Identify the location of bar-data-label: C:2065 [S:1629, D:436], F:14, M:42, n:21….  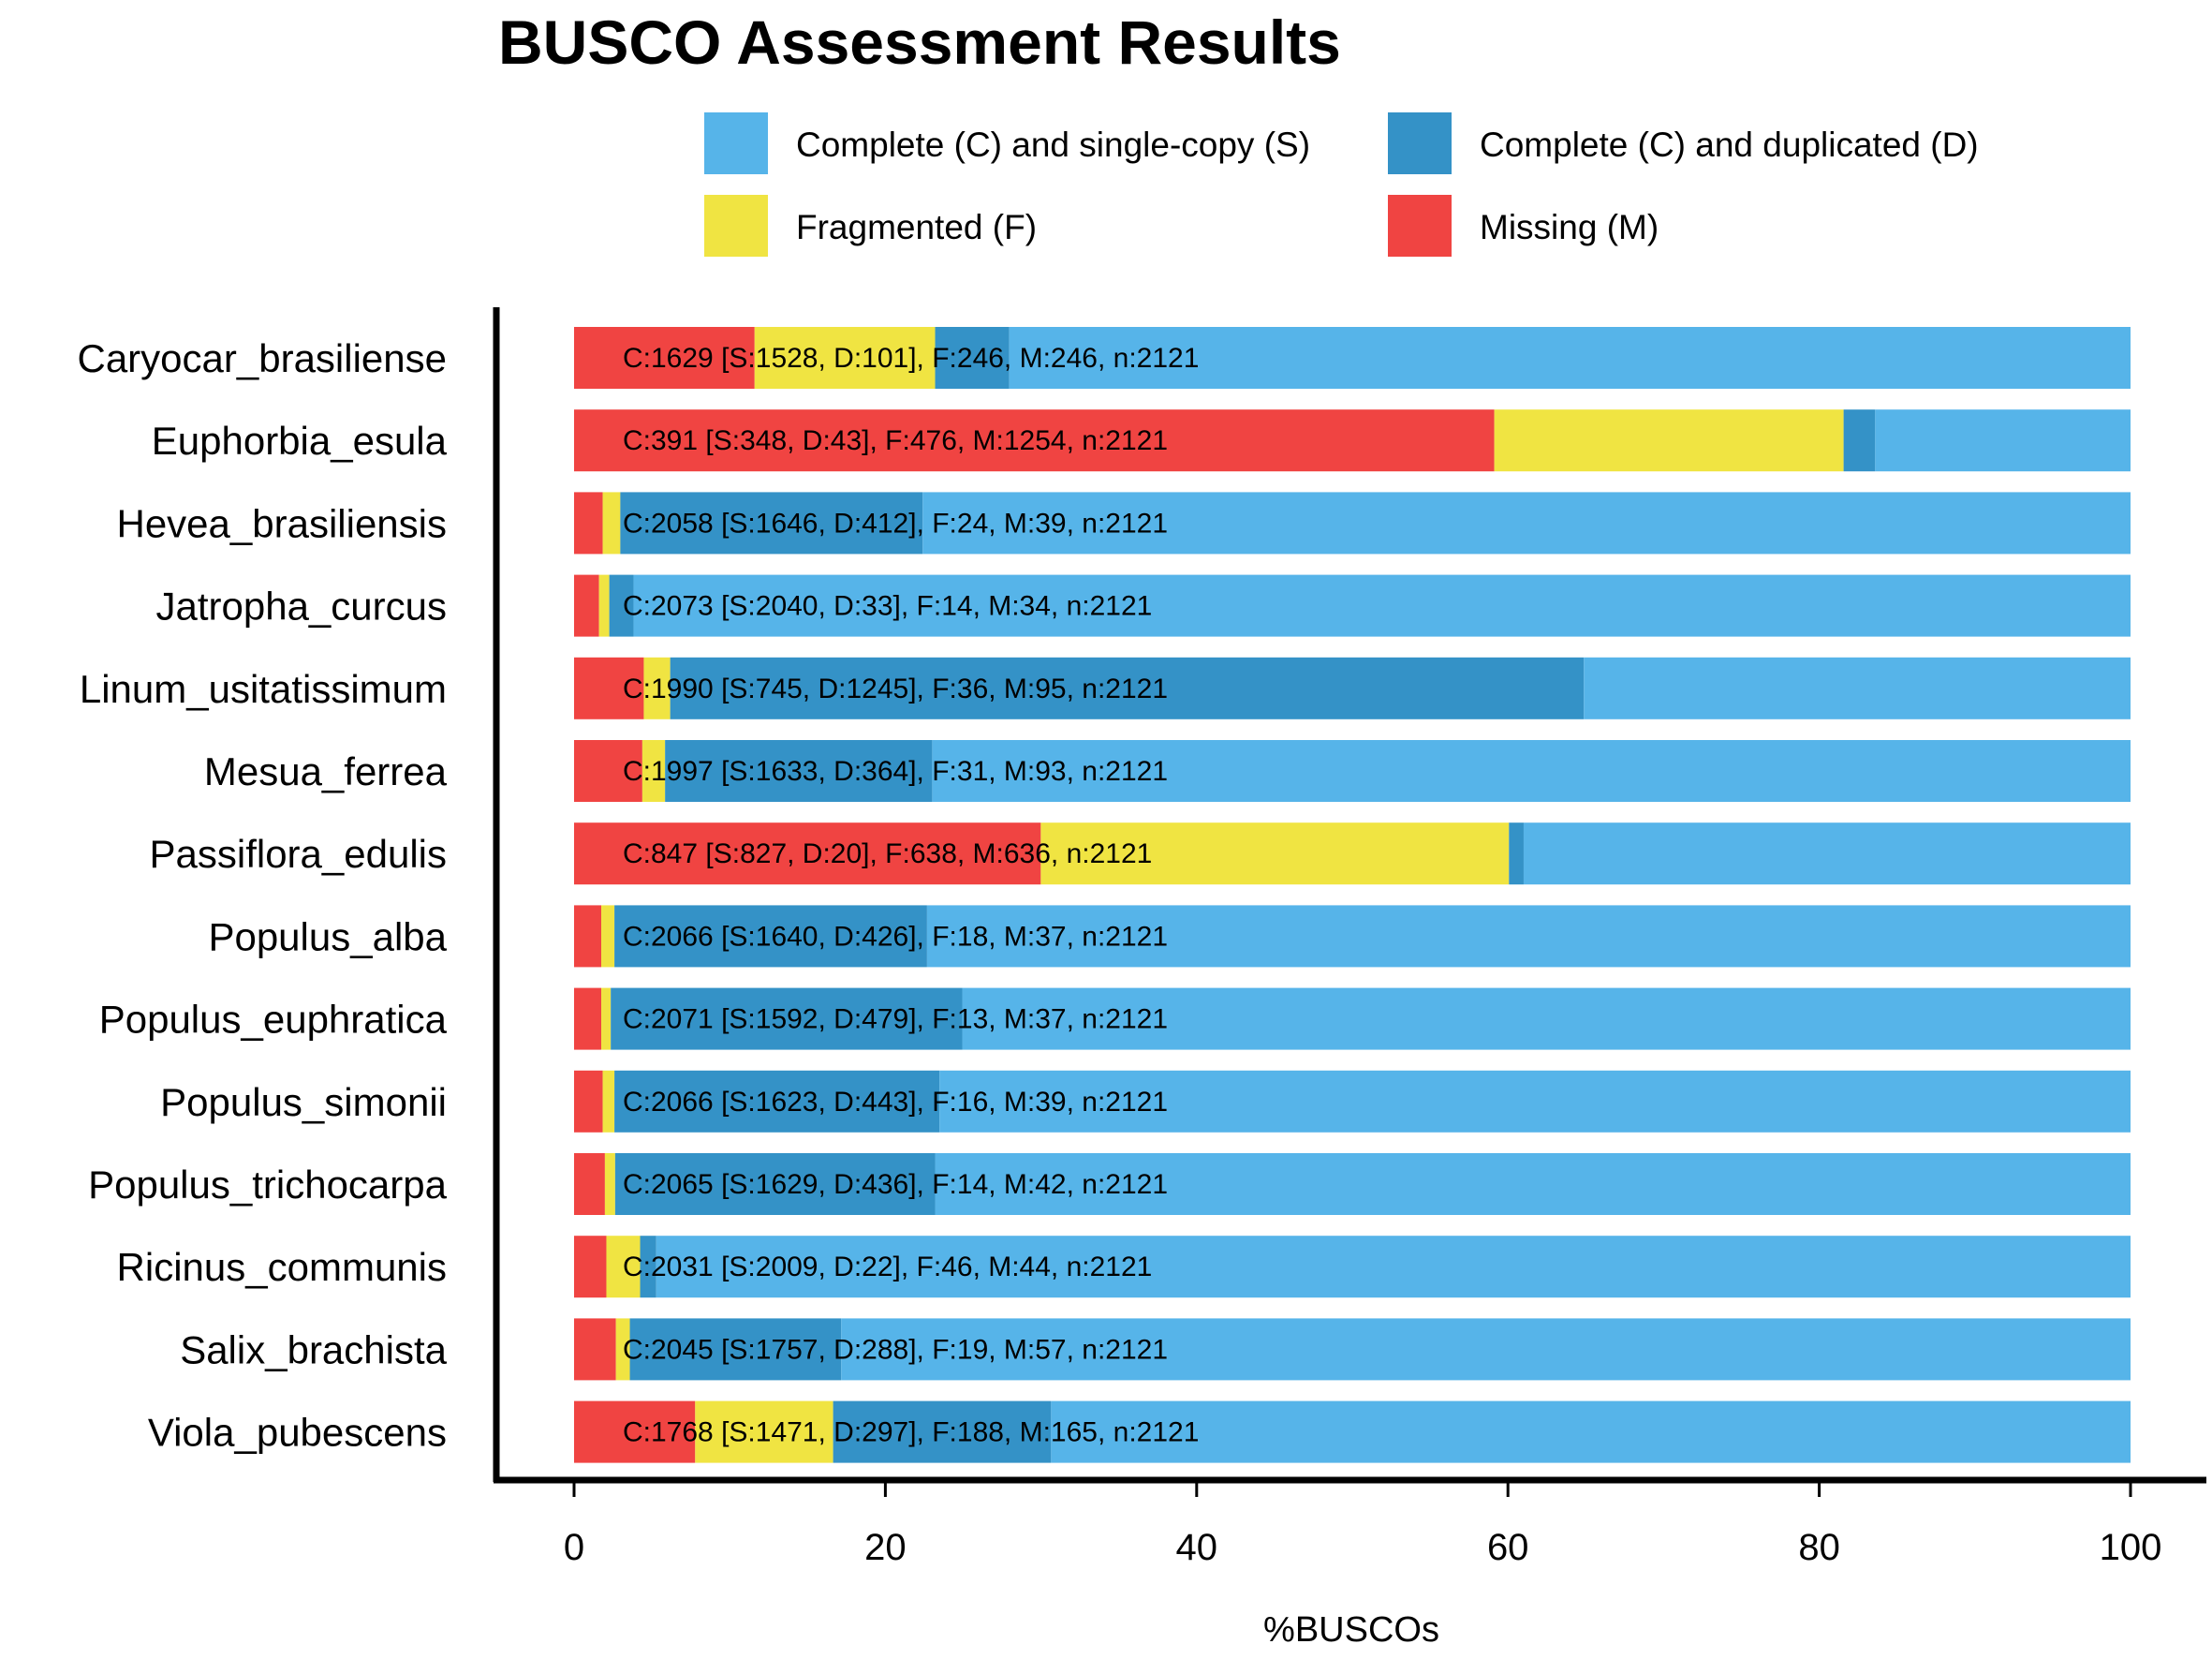
(895, 1185).